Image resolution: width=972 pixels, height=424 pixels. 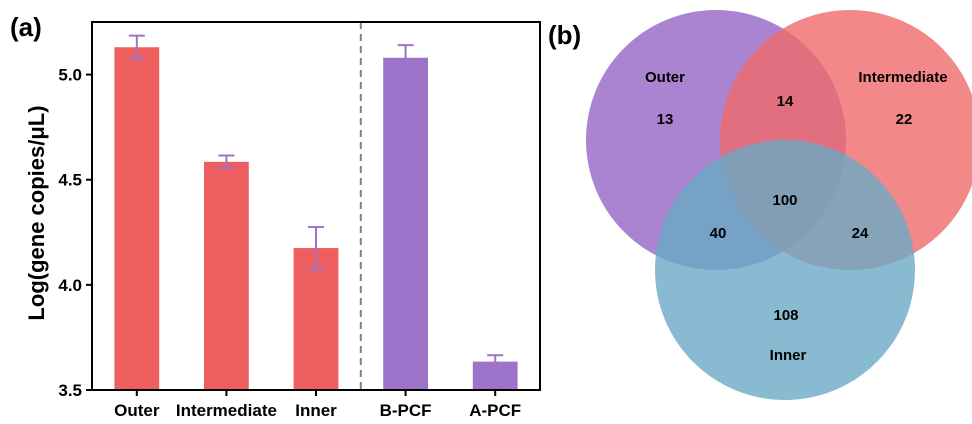 What do you see at coordinates (495, 410) in the screenshot?
I see `x-tick-label-a-pcf: A-PCF` at bounding box center [495, 410].